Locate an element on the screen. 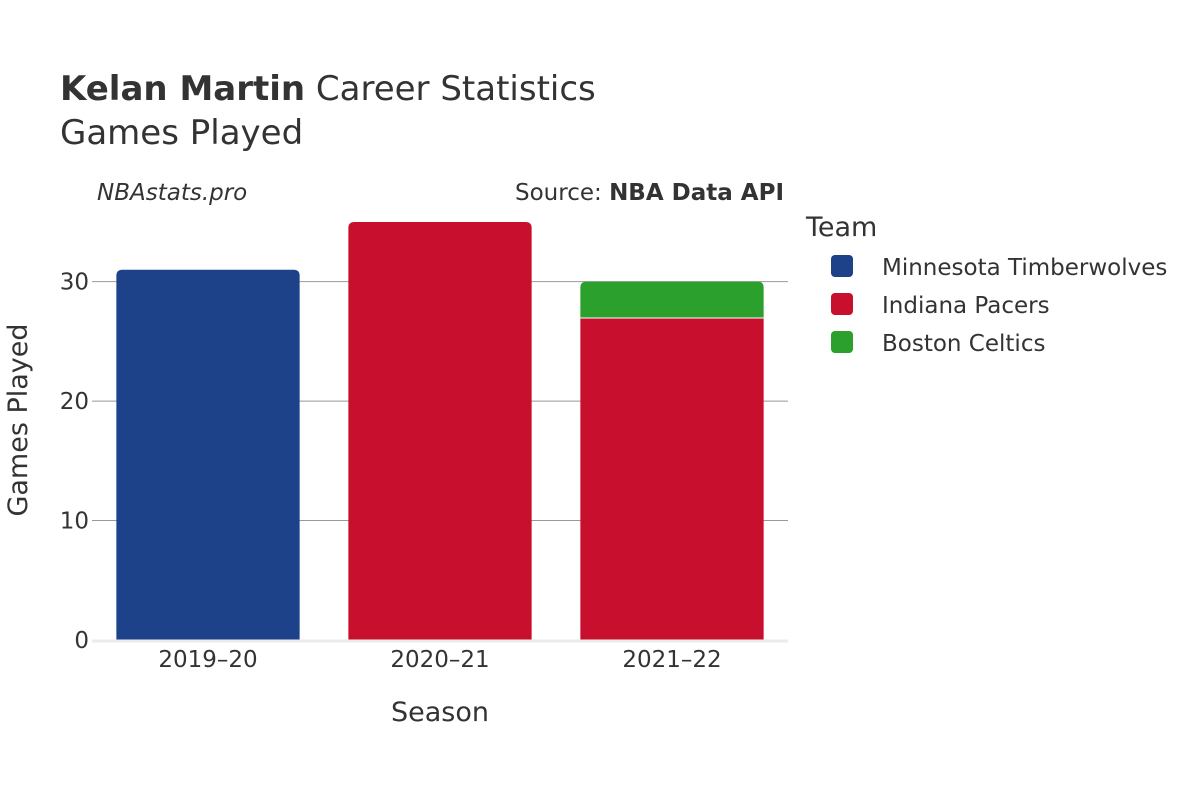  chart-title: Kelan Martin Career Statistics is located at coordinates (328, 89).